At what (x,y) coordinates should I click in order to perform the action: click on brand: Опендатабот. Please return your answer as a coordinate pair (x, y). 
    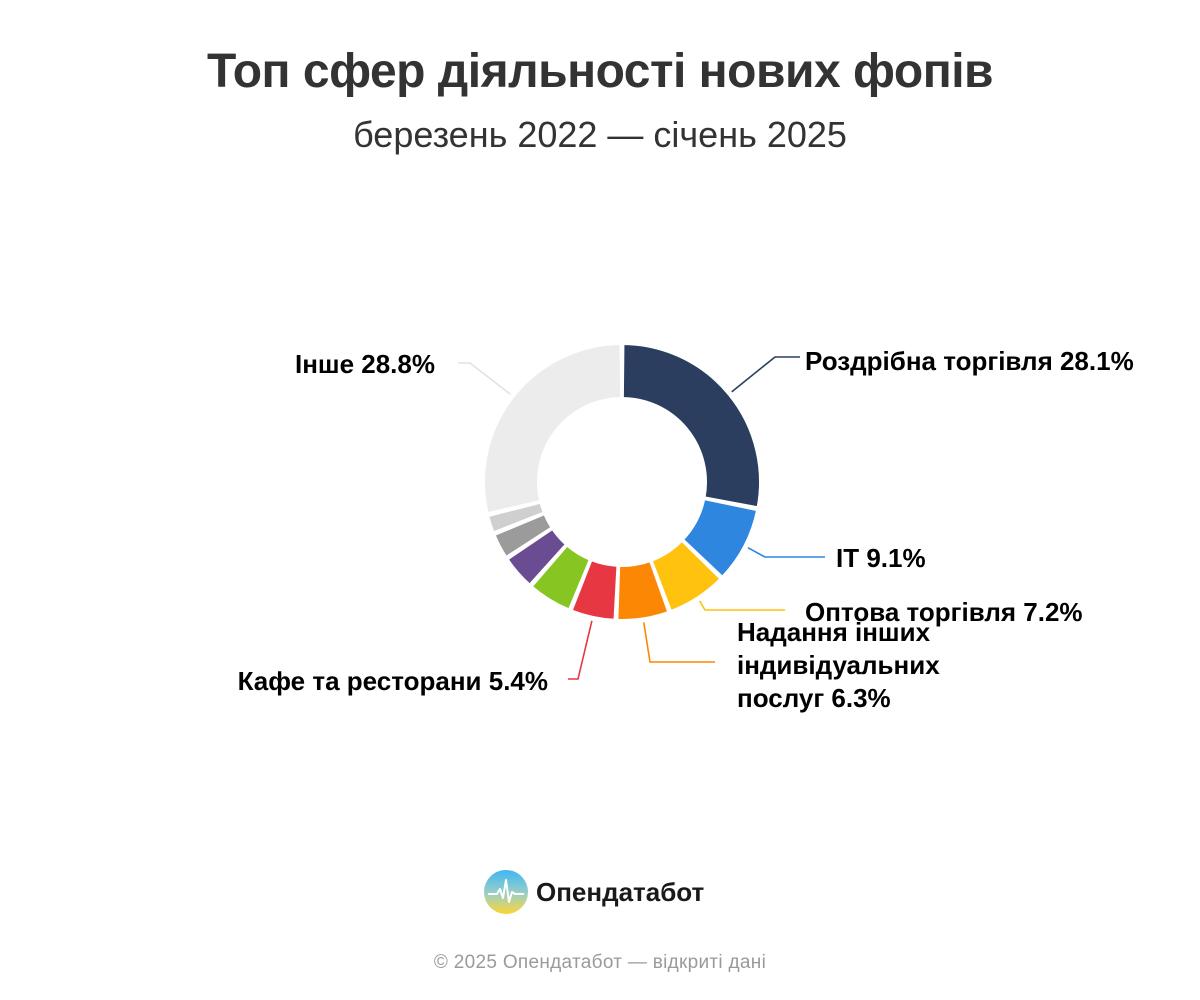
    Looking at the image, I should click on (594, 892).